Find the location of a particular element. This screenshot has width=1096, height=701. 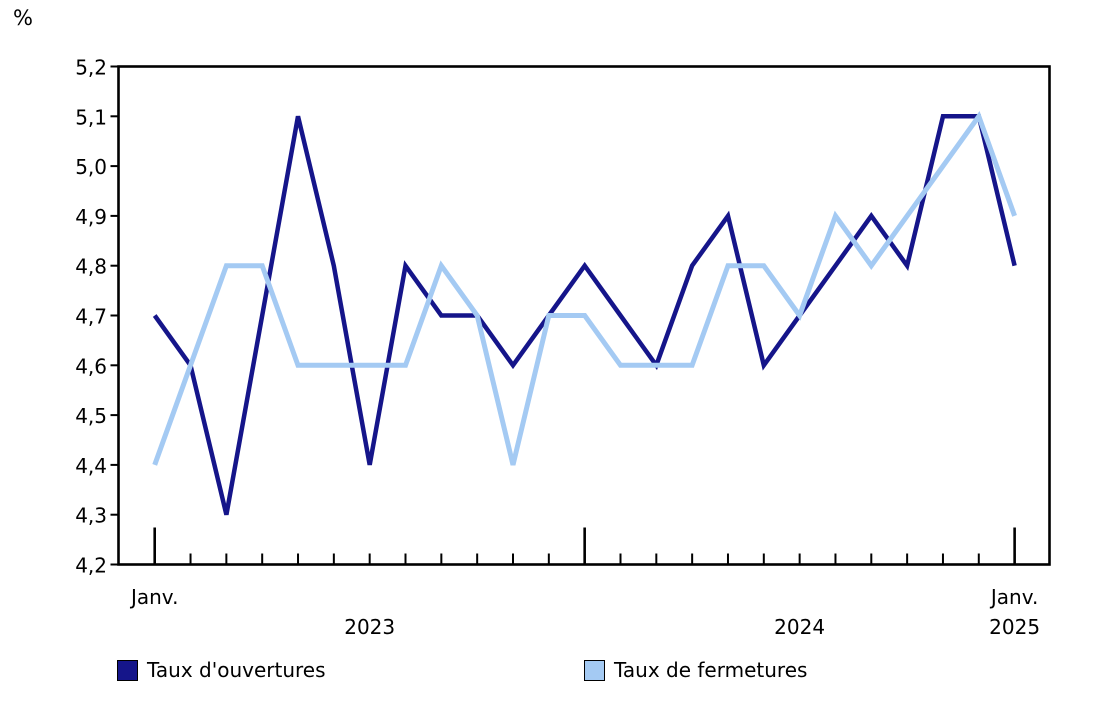

legend-swatch-ouvertures is located at coordinates (127, 670).